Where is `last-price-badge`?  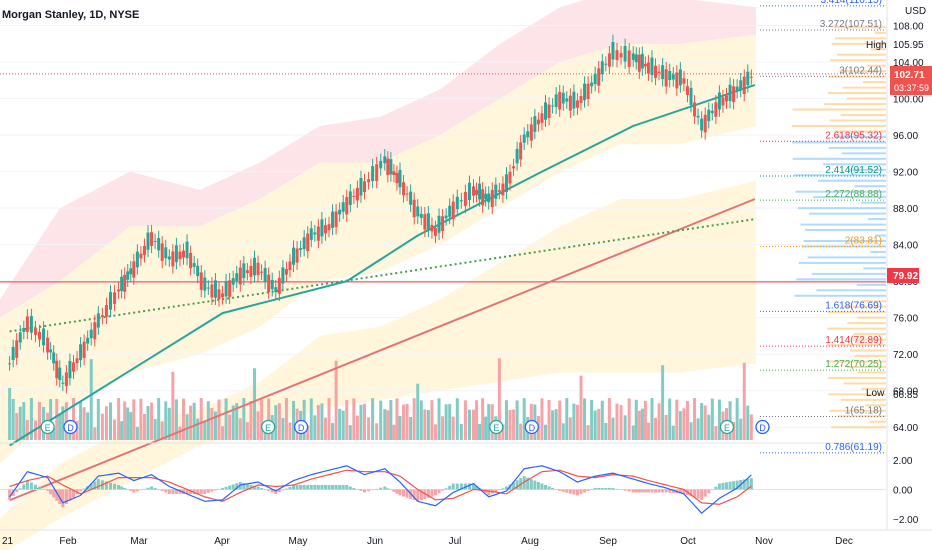 last-price-badge is located at coordinates (911, 80).